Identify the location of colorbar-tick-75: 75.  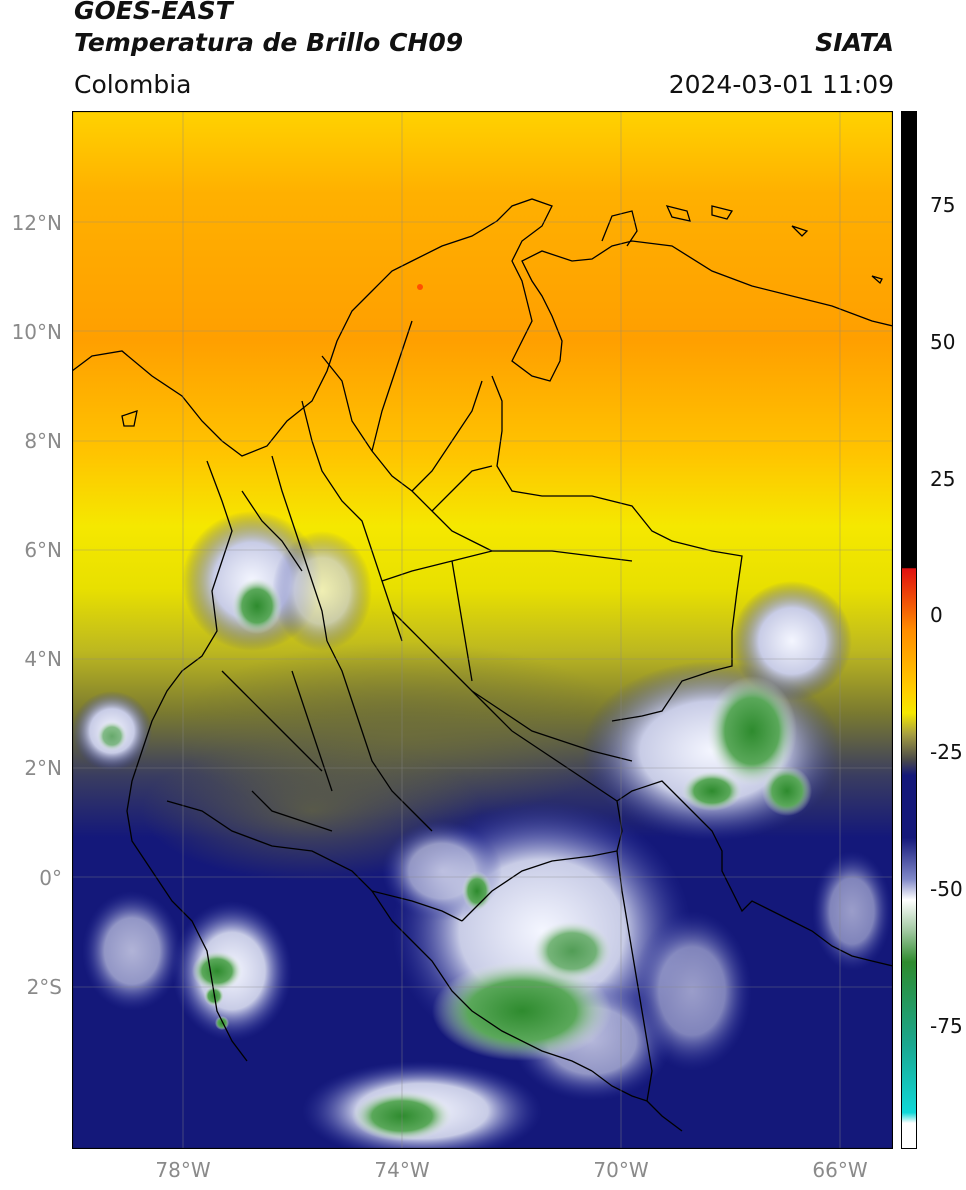
(943, 205).